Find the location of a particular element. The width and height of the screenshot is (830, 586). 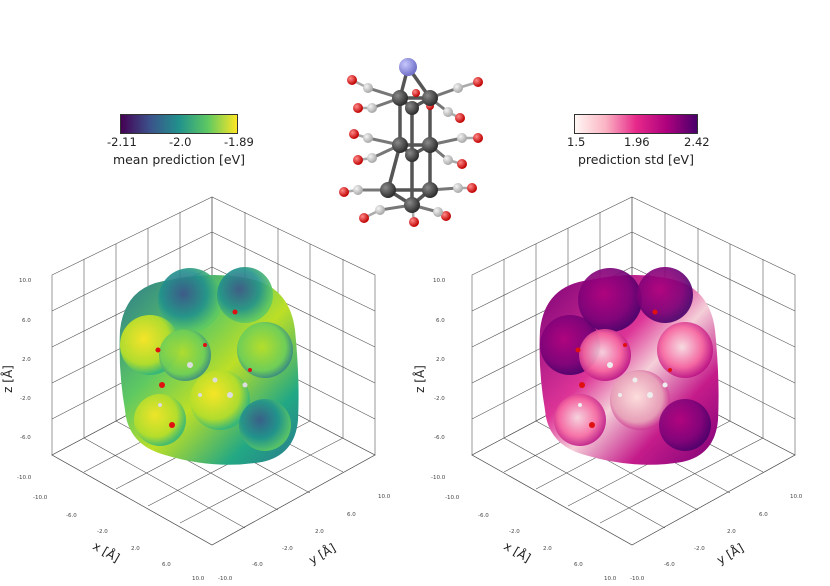

right-x-tick-5: 10.0 is located at coordinates (610, 579).